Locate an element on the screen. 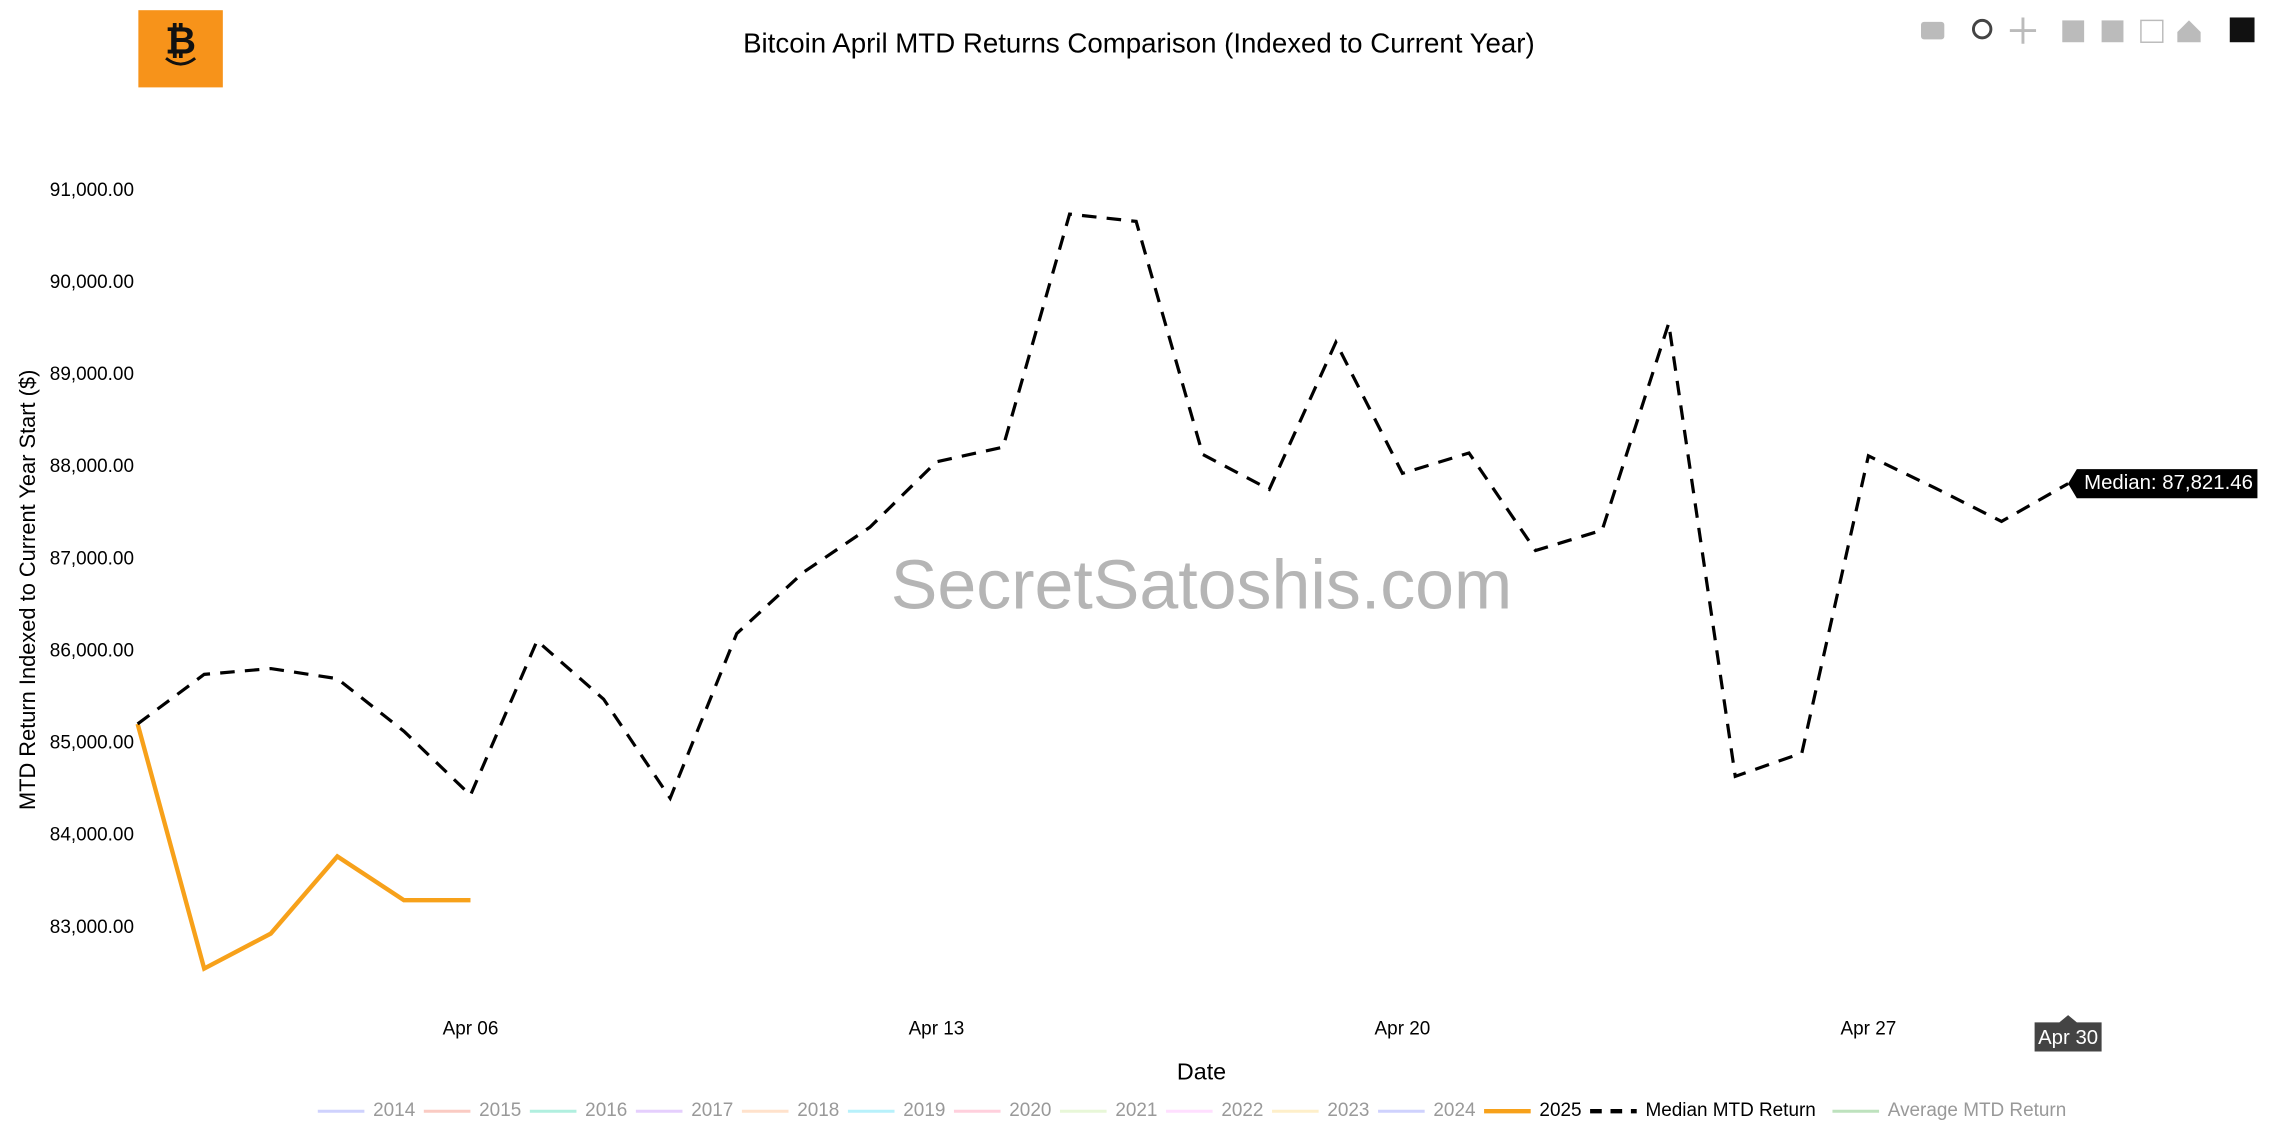 Image resolution: width=2272 pixels, height=1136 pixels. legend-label: 2015 is located at coordinates (500, 1110).